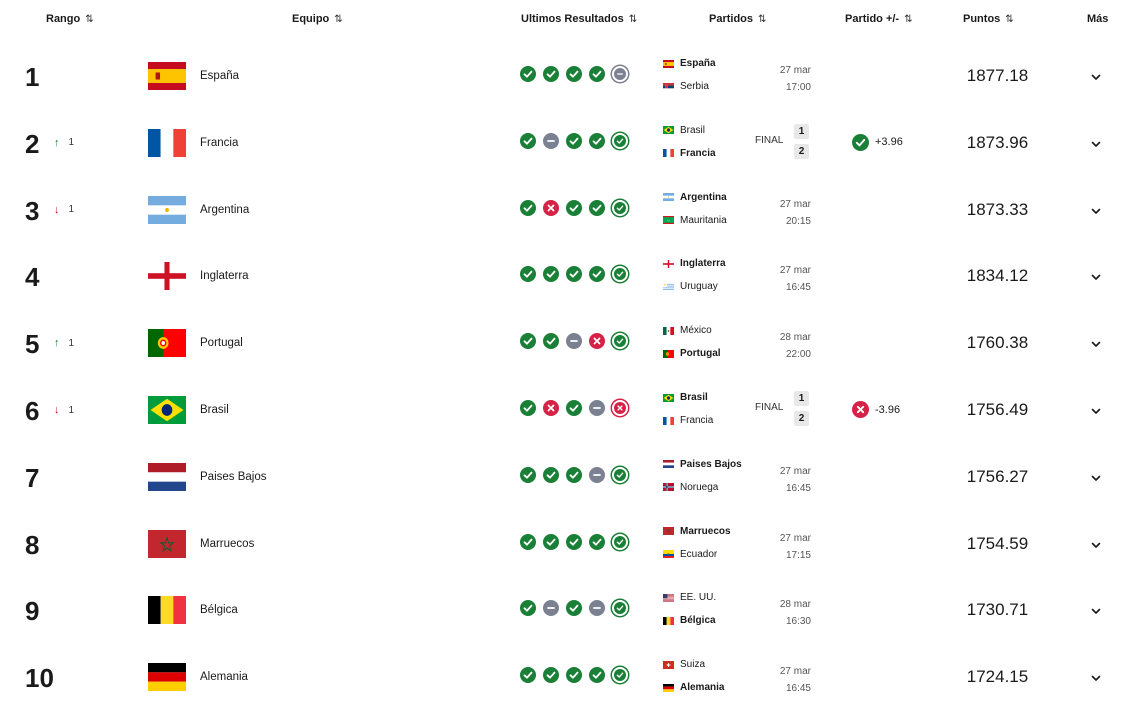 The image size is (1128, 720). I want to click on match-date: 27 mar, so click(795, 672).